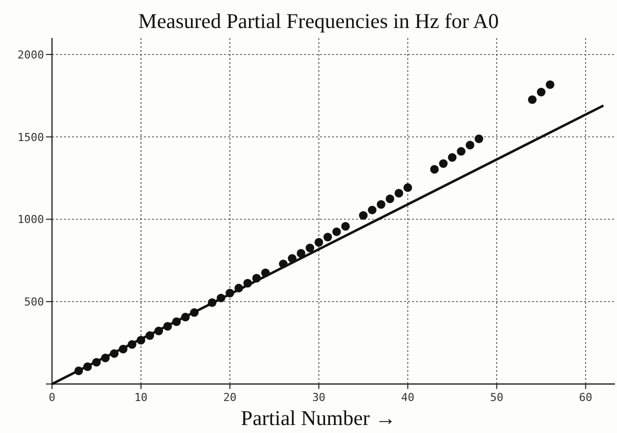 The width and height of the screenshot is (617, 433). I want to click on x-tick-label: 60, so click(585, 397).